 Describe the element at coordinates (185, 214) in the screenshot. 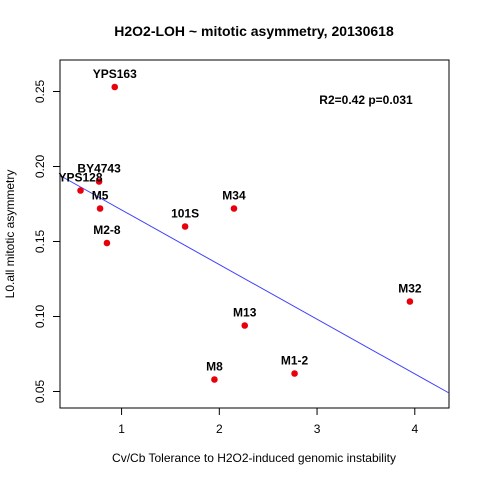

I see `point-label: 101S` at that location.